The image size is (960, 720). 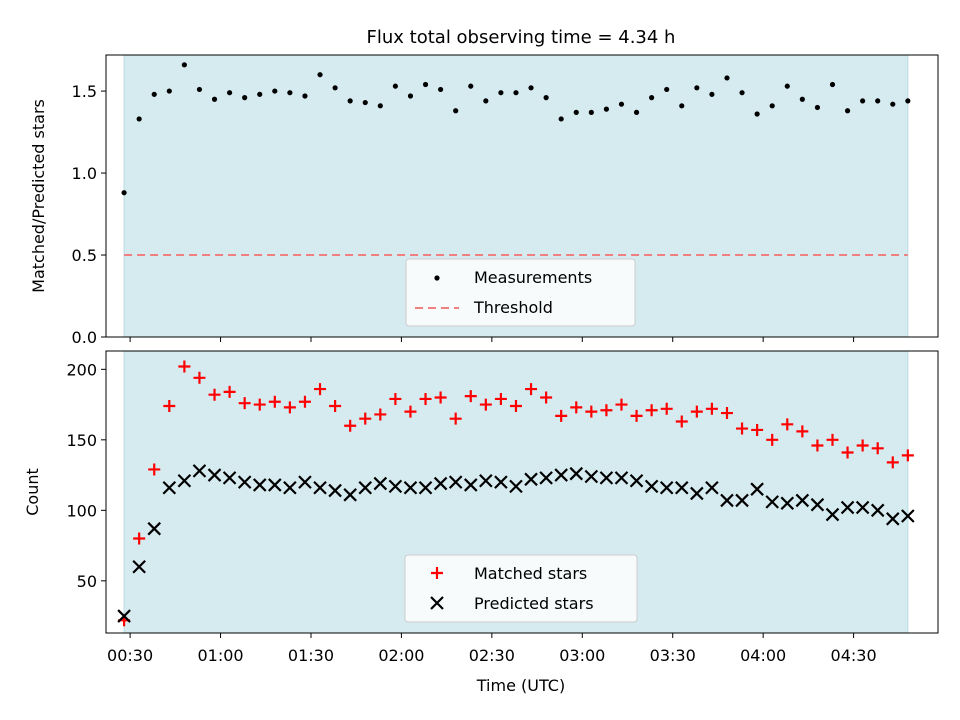 What do you see at coordinates (81, 369) in the screenshot?
I see `bottom-y-tick-label: 200` at bounding box center [81, 369].